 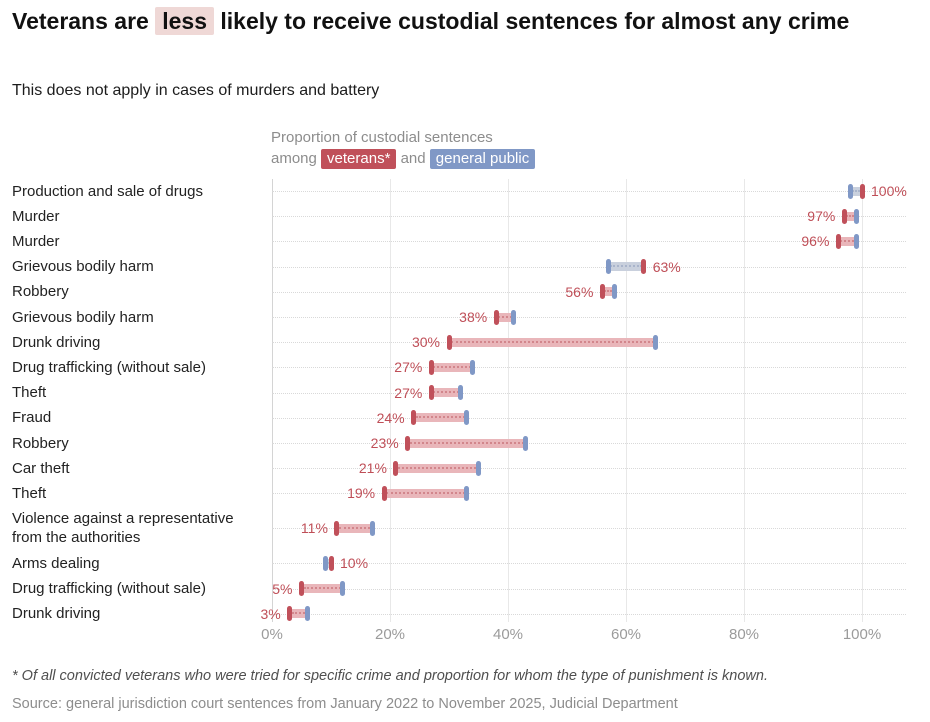 What do you see at coordinates (482, 159) in the screenshot?
I see `legend-public-chip: general public` at bounding box center [482, 159].